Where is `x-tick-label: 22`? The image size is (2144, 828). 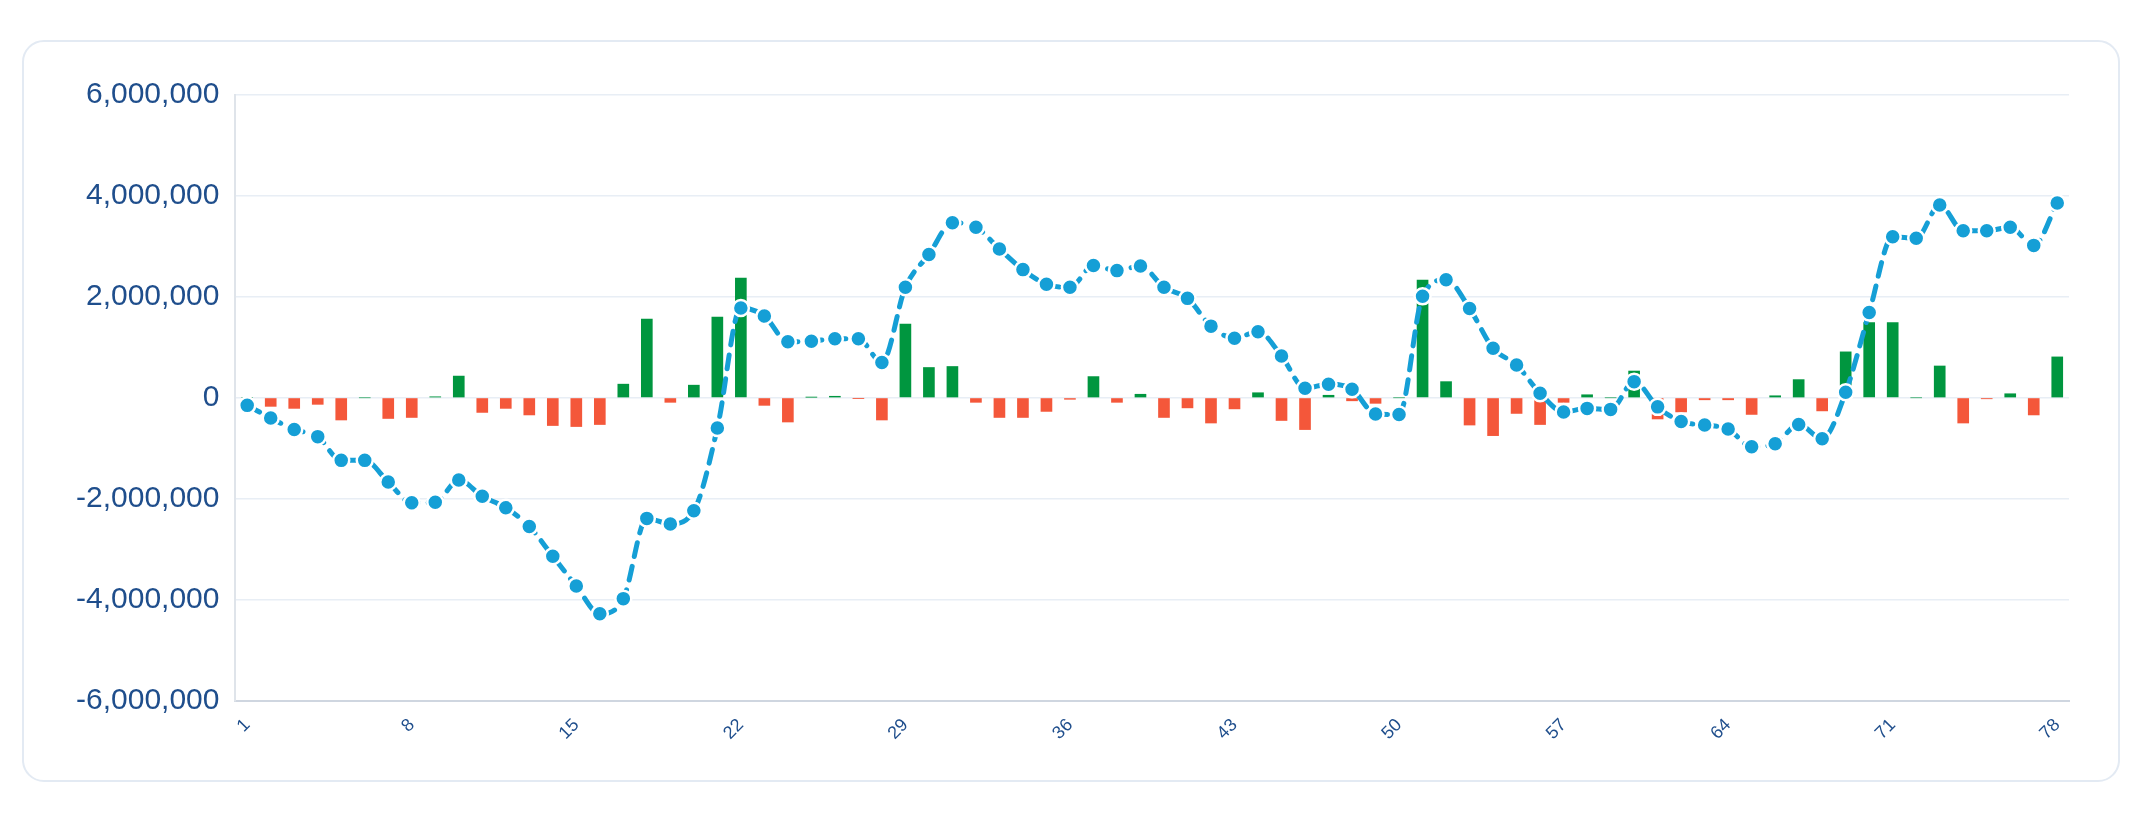 x-tick-label: 22 is located at coordinates (733, 728).